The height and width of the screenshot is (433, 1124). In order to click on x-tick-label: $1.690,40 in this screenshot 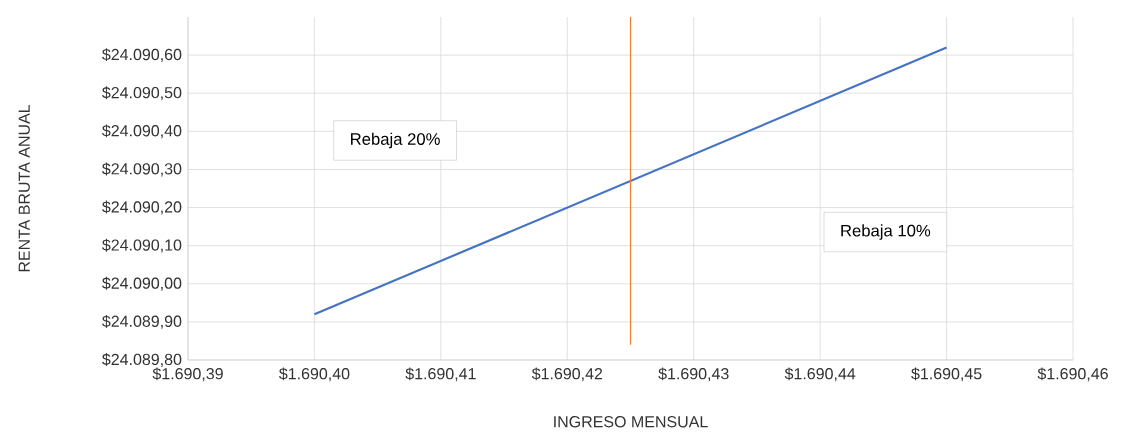, I will do `click(314, 374)`.